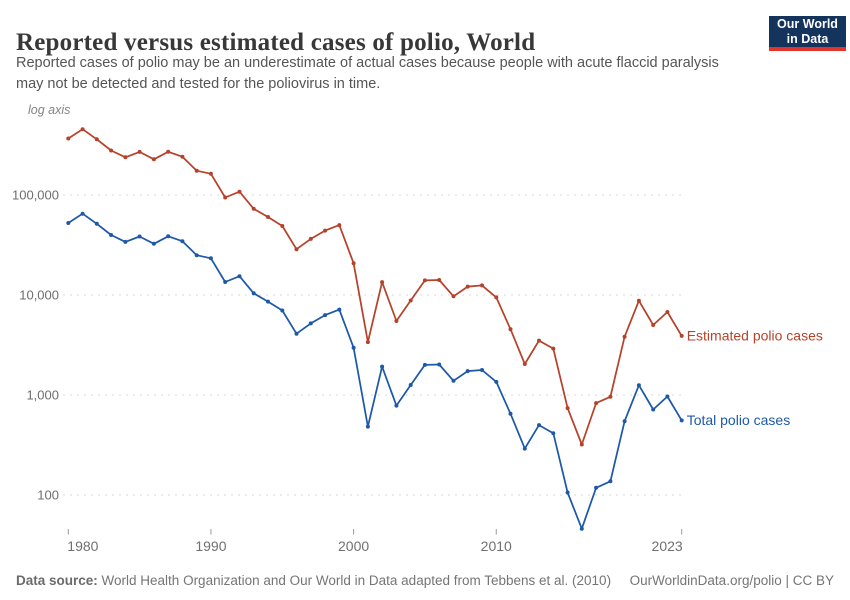 This screenshot has width=850, height=600. I want to click on x-tick-label: 1990, so click(210, 546).